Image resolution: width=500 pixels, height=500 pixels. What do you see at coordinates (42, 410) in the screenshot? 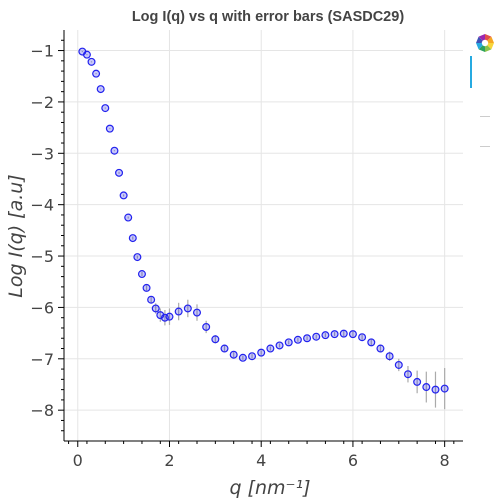
I see `y-tick-label: −8` at bounding box center [42, 410].